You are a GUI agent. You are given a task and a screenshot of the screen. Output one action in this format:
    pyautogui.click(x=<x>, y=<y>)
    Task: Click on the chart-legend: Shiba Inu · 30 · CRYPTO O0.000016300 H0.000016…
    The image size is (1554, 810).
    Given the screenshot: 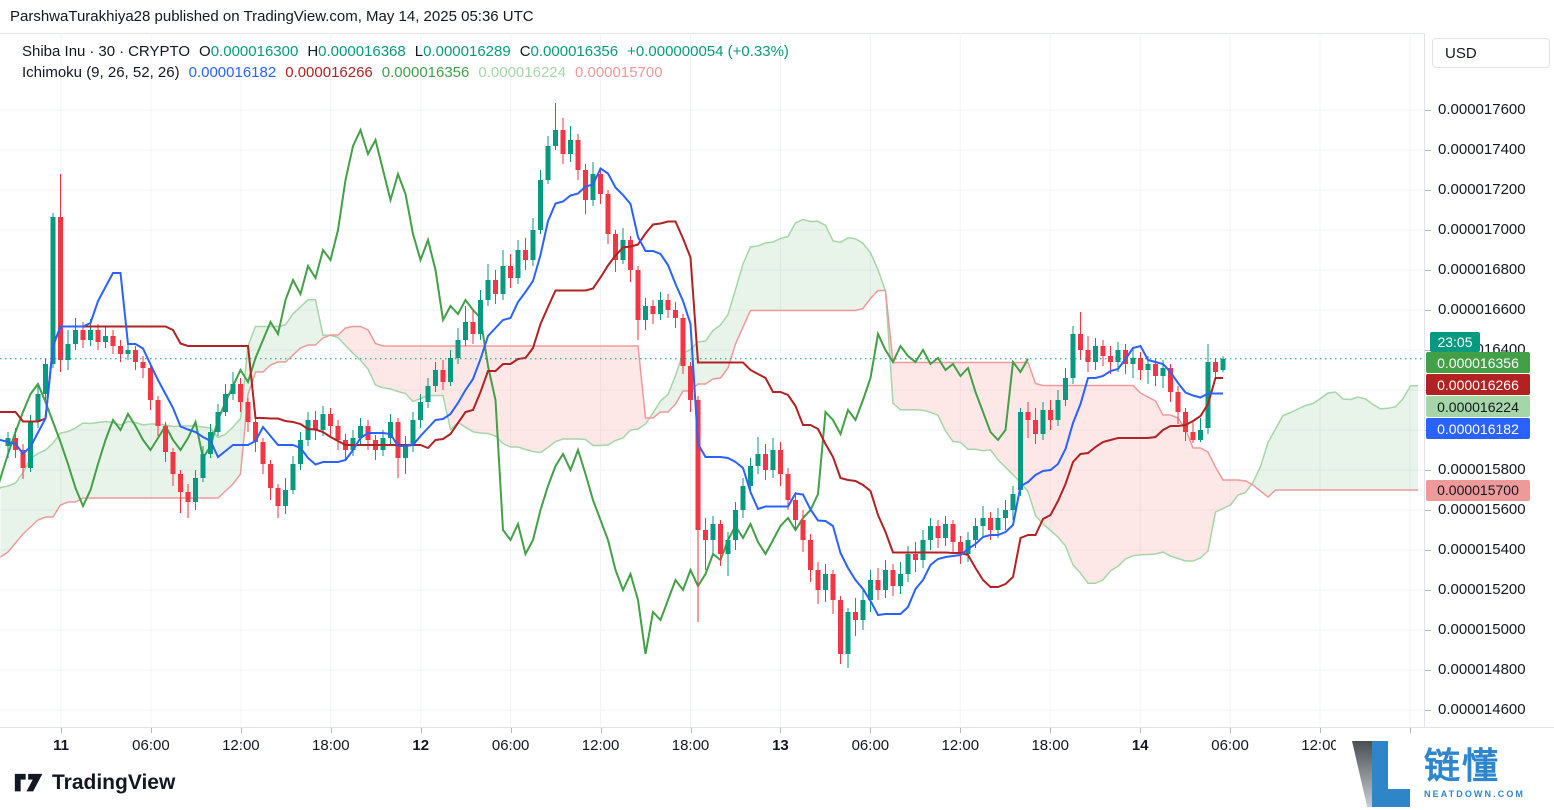 What is the action you would take?
    pyautogui.click(x=405, y=63)
    